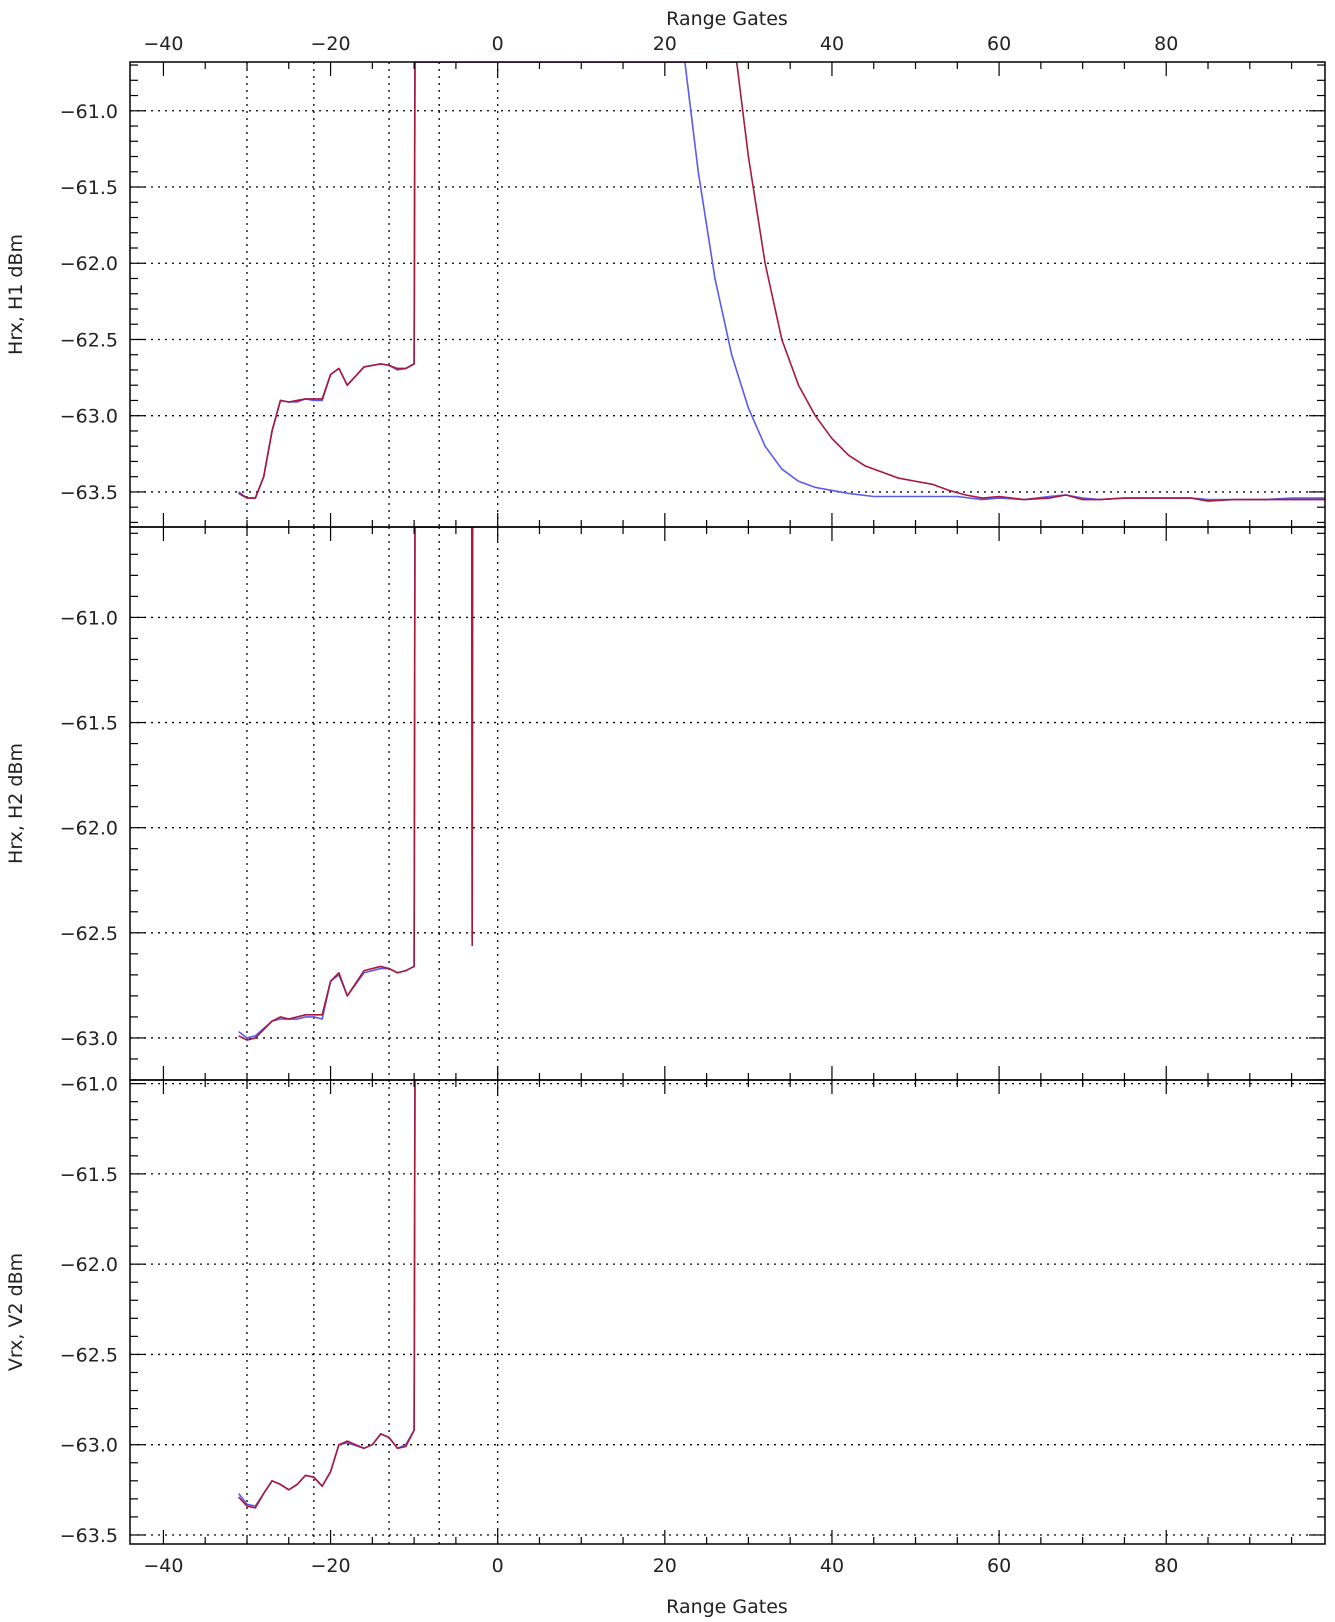 The image size is (1335, 1622). I want to click on x-tick-label-bottom: −20, so click(331, 1566).